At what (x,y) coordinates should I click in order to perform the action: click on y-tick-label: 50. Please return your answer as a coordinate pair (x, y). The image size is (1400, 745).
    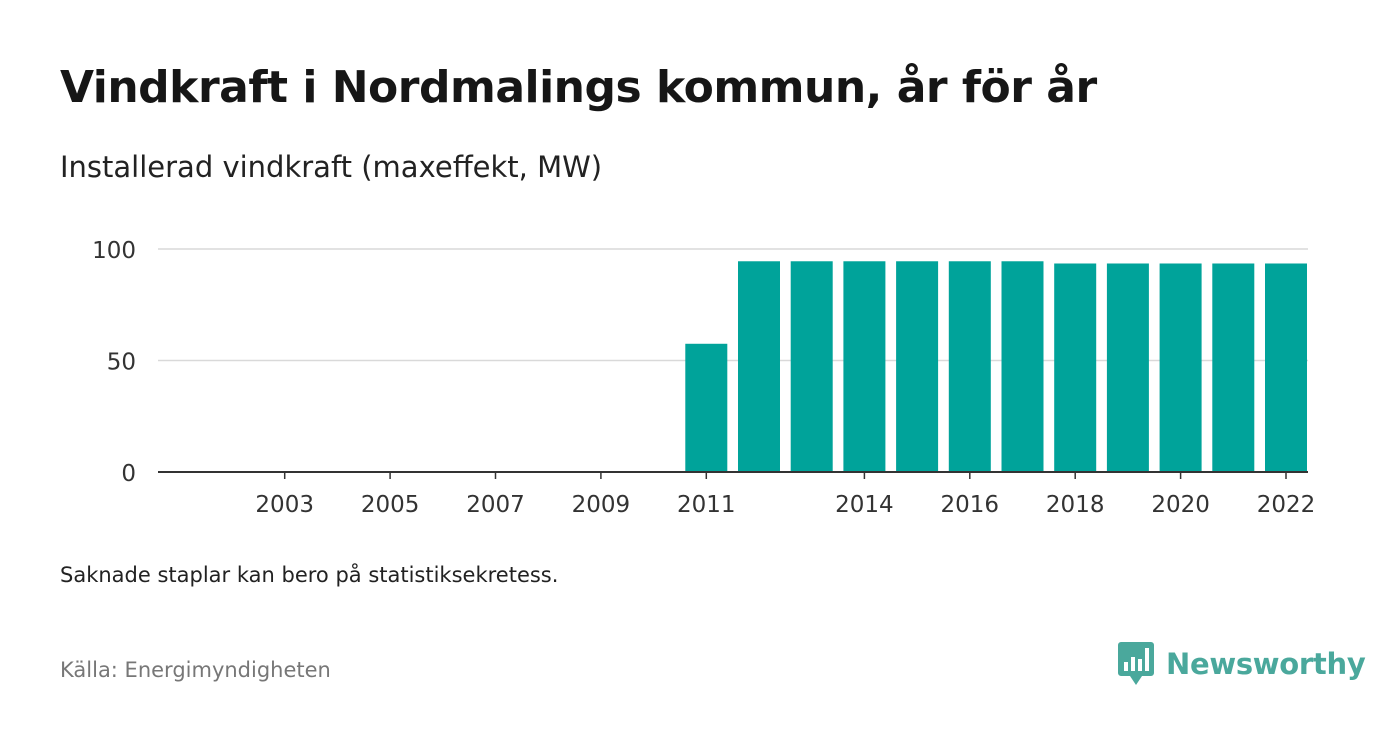
    Looking at the image, I should click on (121, 363).